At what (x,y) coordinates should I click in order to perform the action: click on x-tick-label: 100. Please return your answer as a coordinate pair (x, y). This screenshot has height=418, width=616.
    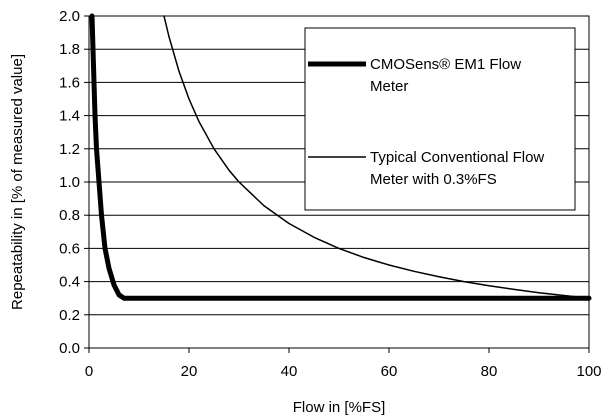
    Looking at the image, I should click on (588, 371).